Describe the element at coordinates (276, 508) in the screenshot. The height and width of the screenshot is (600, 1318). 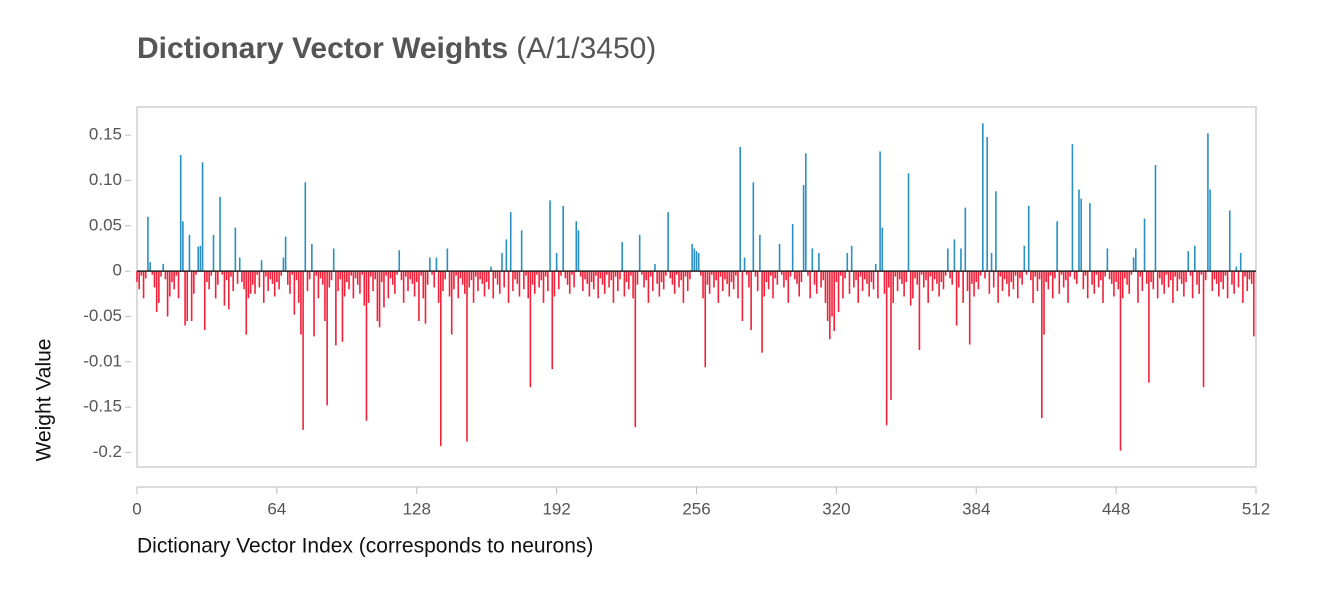
I see `x-tick-label: 64` at that location.